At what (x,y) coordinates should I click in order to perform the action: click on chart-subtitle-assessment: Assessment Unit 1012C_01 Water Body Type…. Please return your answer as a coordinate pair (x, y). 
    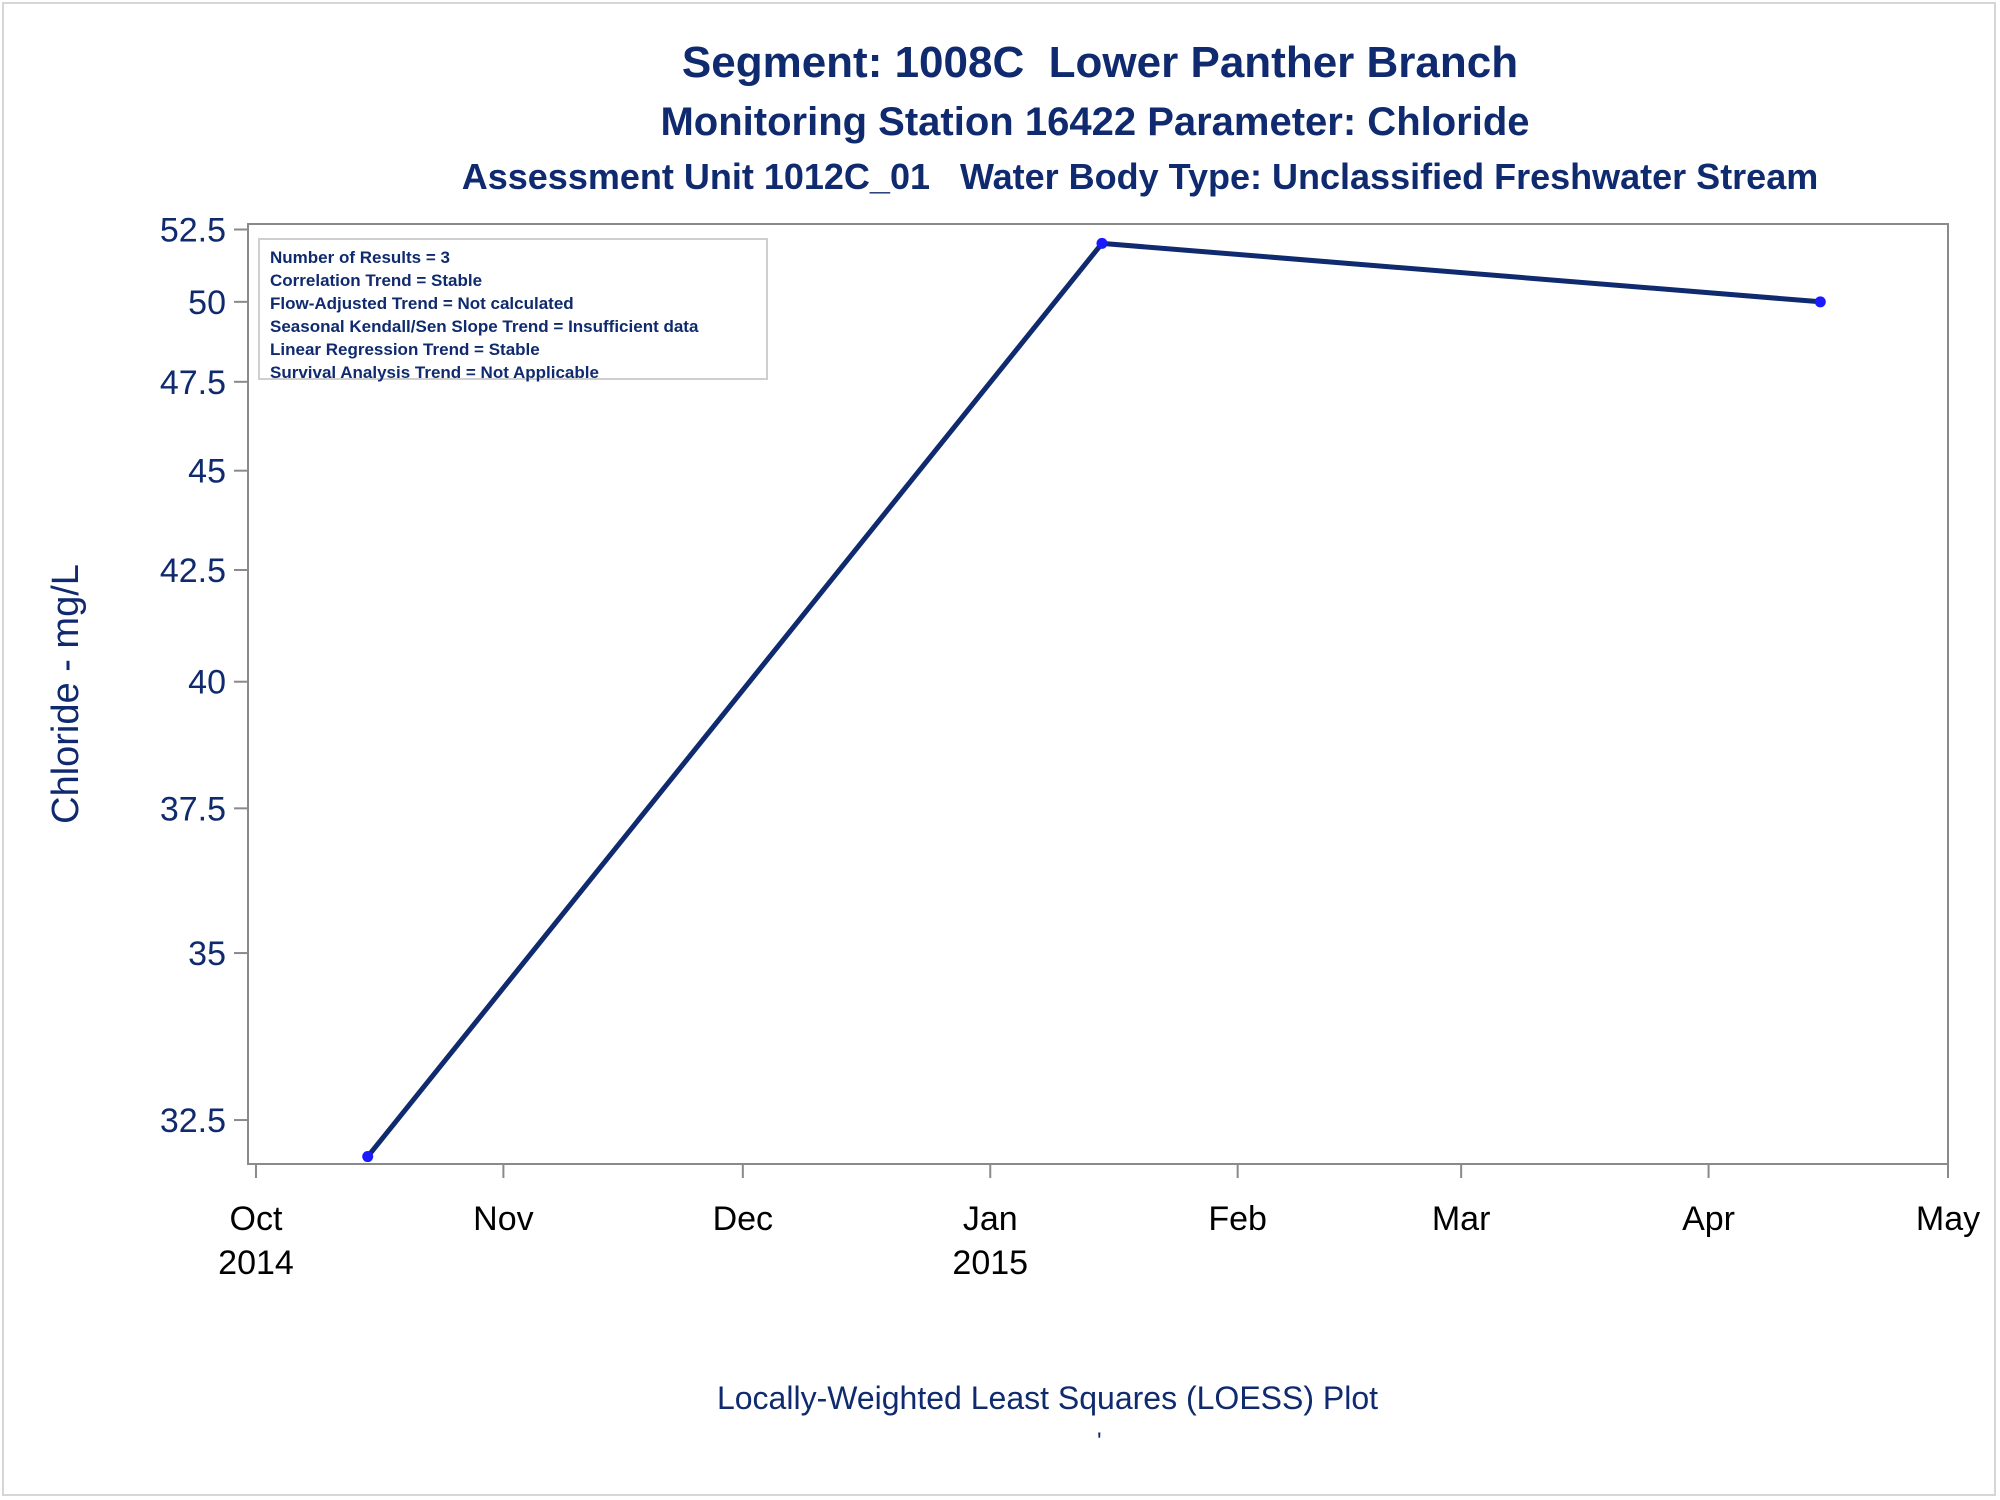
    Looking at the image, I should click on (1140, 176).